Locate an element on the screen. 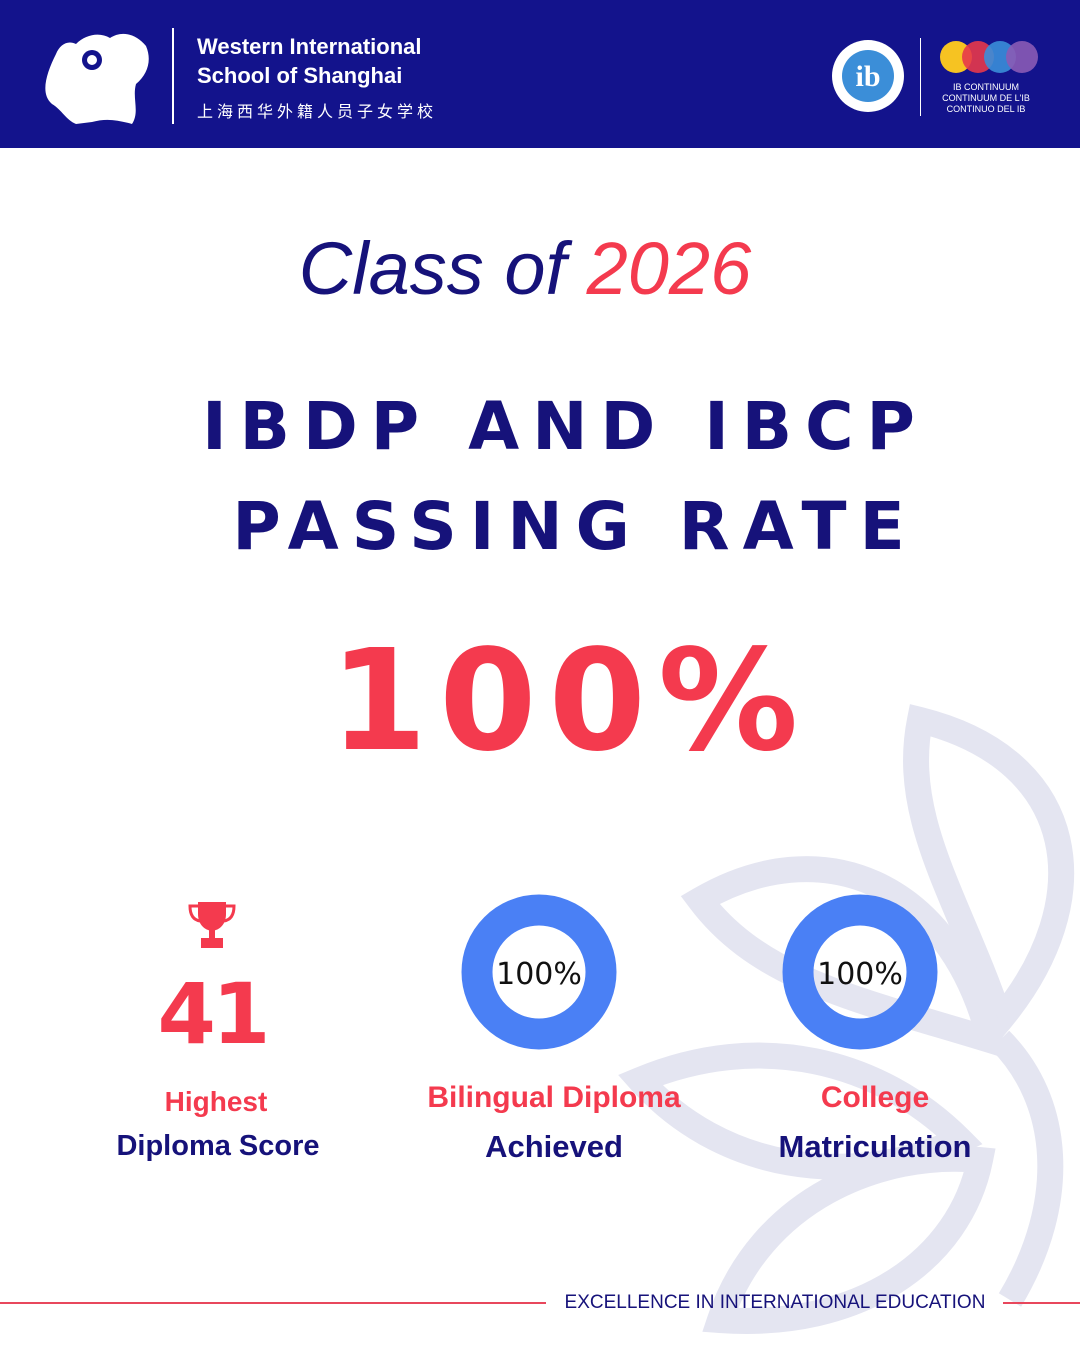 Image resolution: width=1080 pixels, height=1350 pixels. ib-logo: ib is located at coordinates (868, 76).